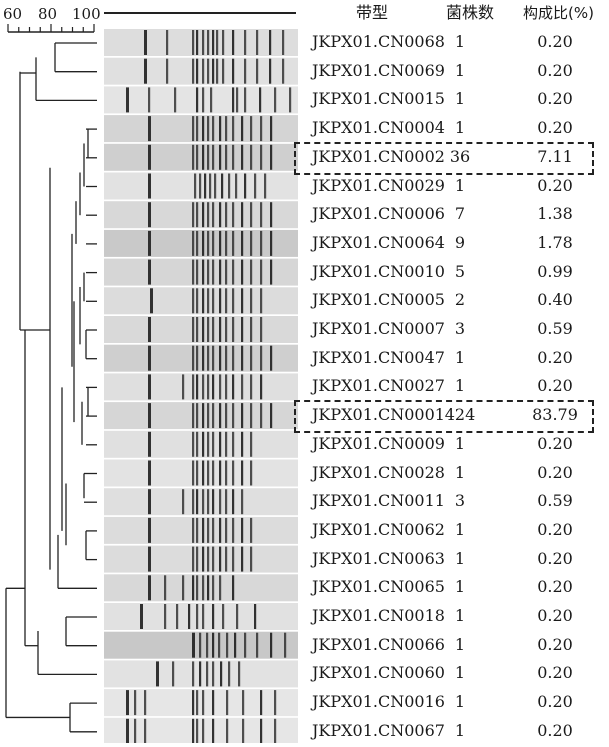 The height and width of the screenshot is (747, 609). What do you see at coordinates (378, 214) in the screenshot?
I see `cell-pattern: JKPX01.CN0006` at bounding box center [378, 214].